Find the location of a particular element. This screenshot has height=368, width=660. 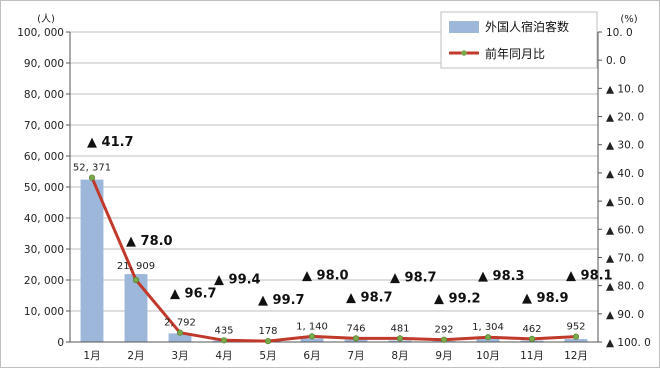

left-tick-label: 70, 000 is located at coordinates (44, 126).